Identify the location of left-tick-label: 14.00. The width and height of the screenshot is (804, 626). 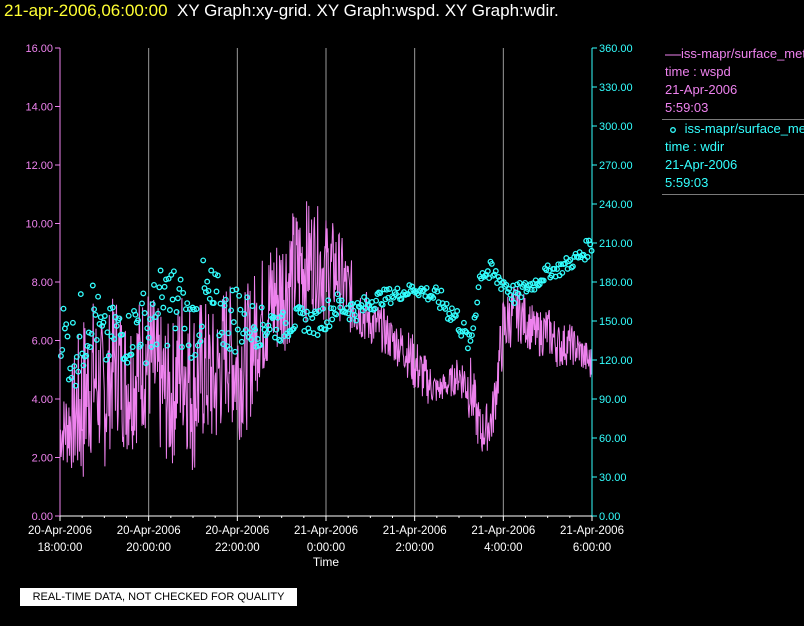
(39, 108).